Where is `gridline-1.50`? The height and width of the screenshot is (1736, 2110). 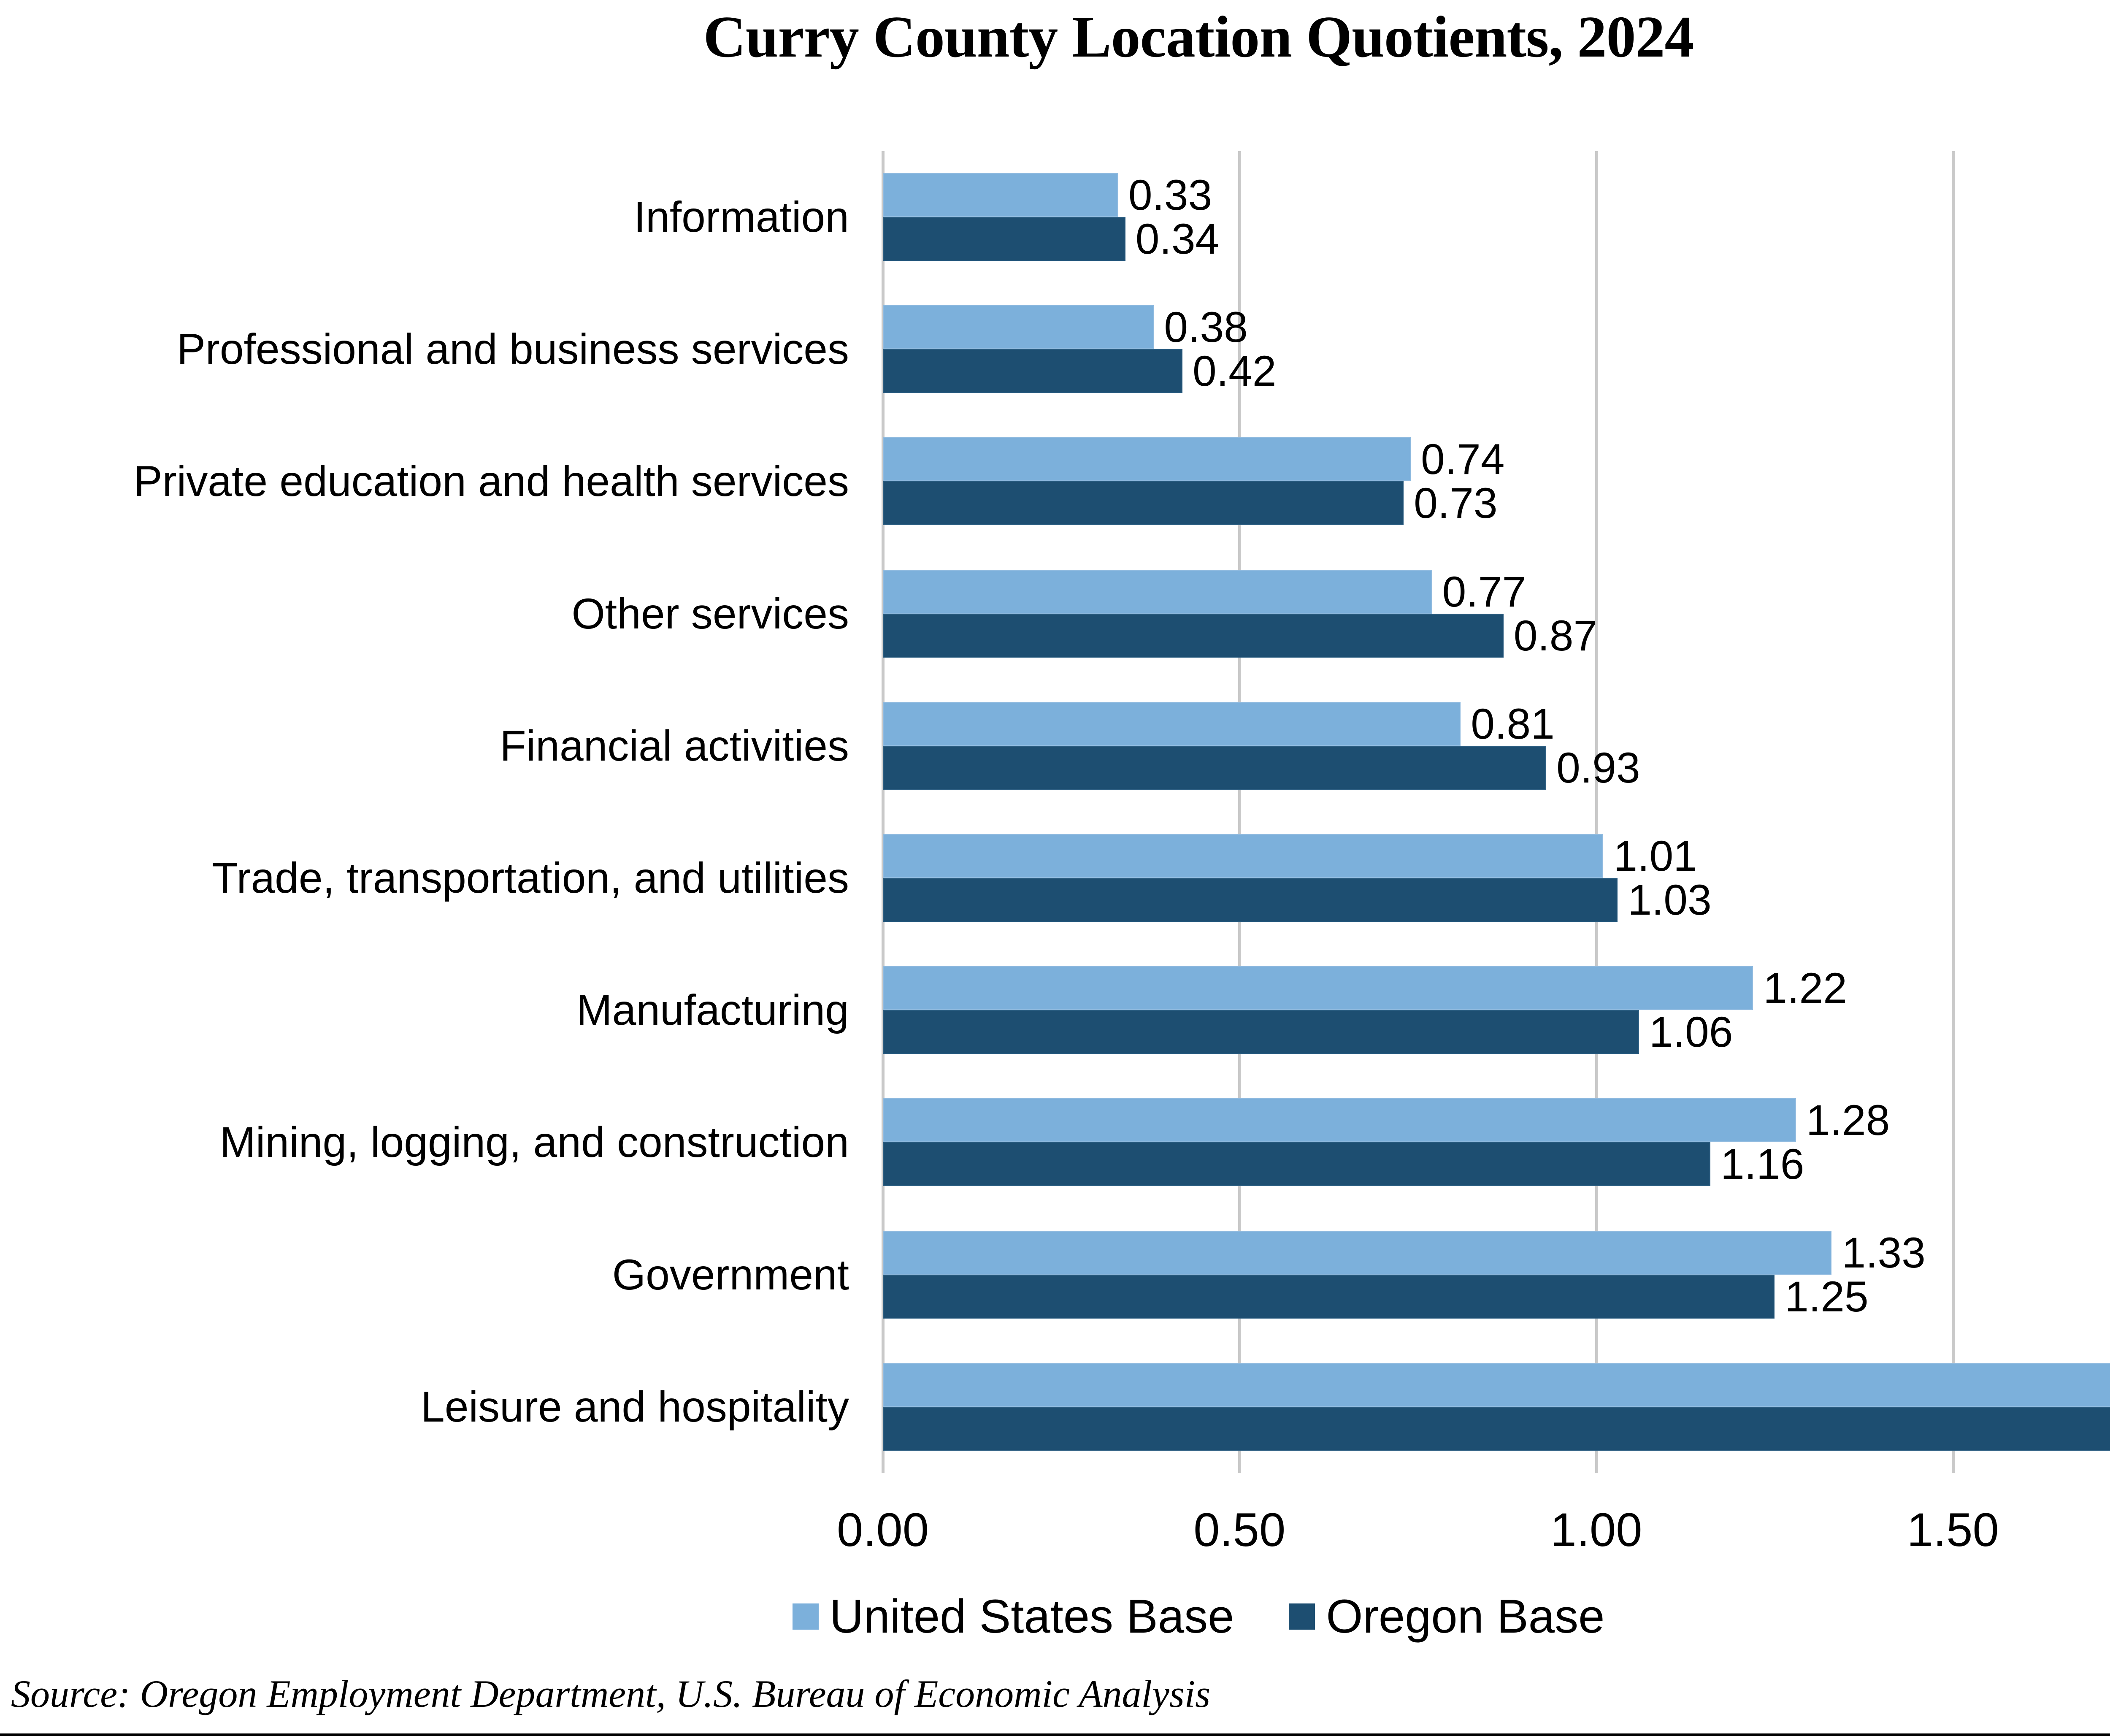 gridline-1.50 is located at coordinates (1953, 812).